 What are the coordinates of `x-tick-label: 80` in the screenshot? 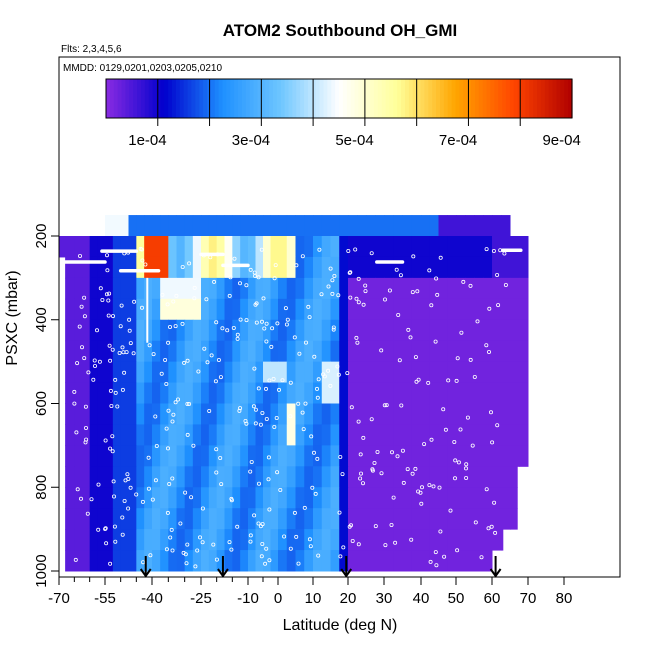 It's located at (564, 598).